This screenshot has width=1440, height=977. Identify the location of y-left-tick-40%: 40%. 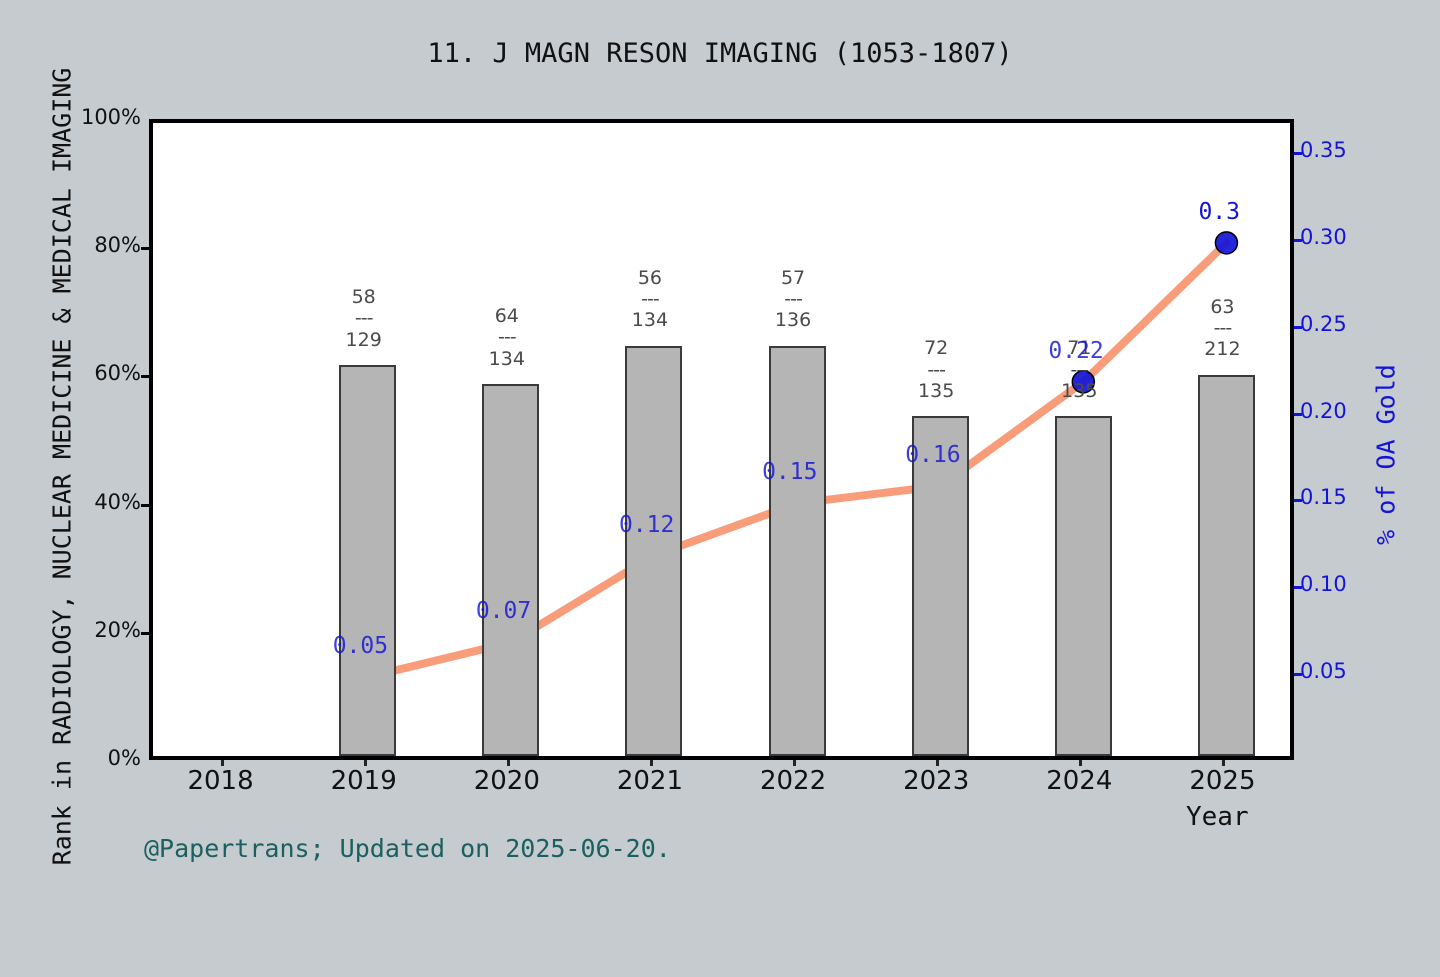
(117, 501).